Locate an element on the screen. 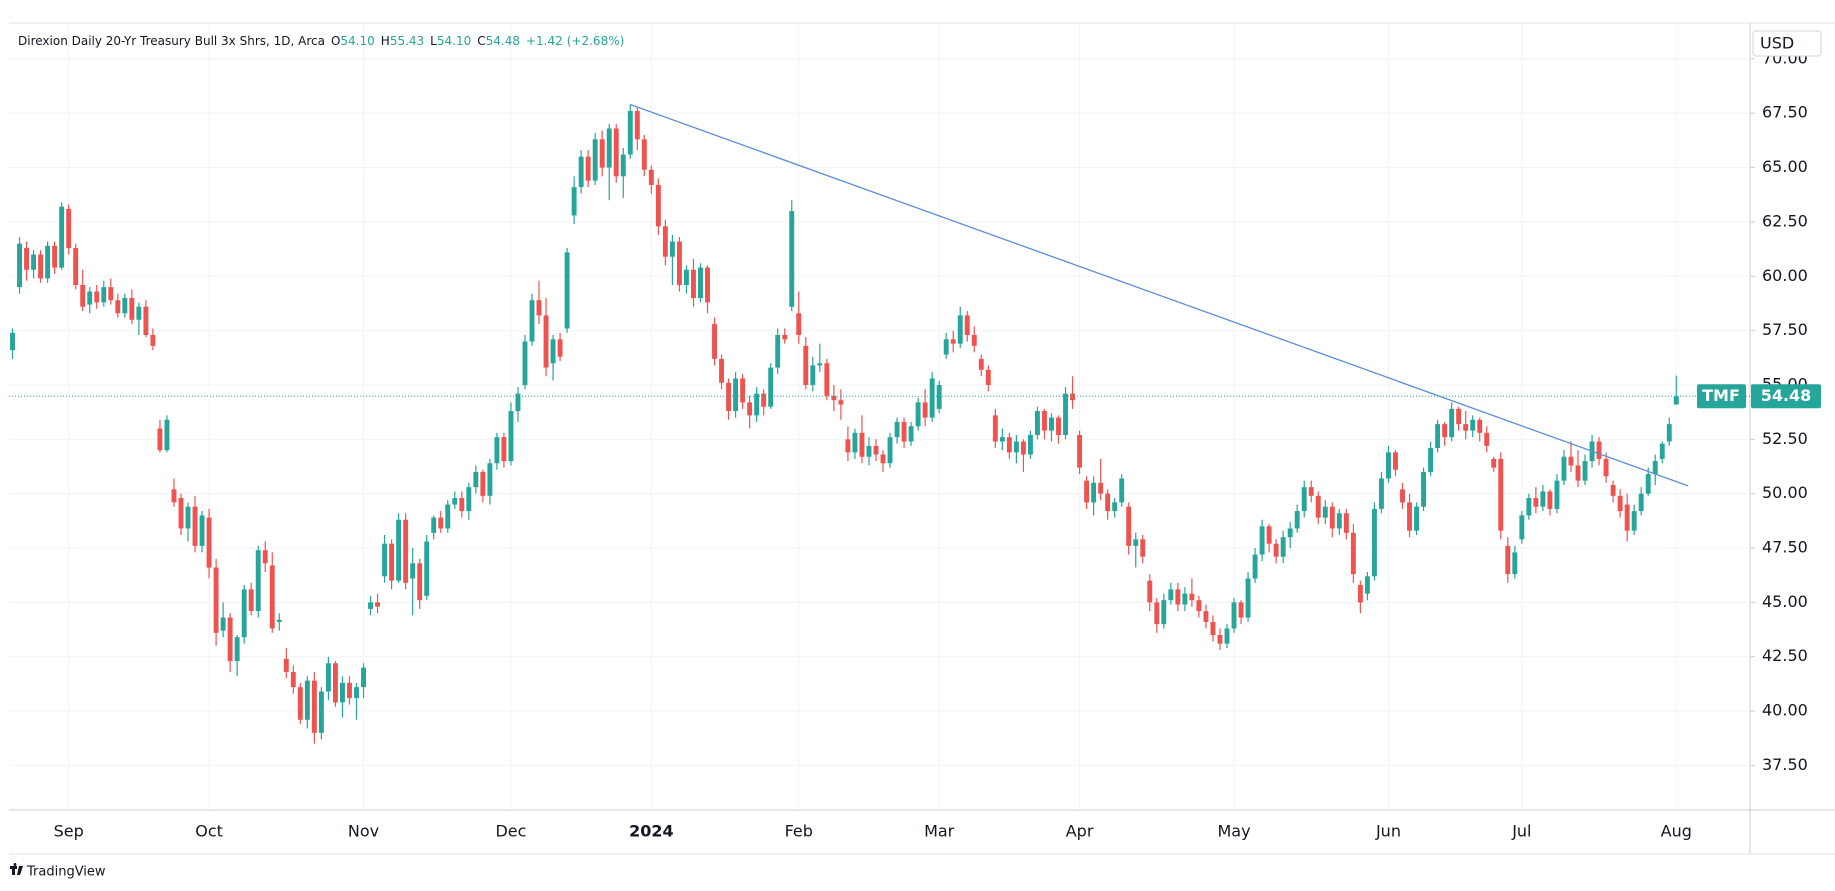 The width and height of the screenshot is (1835, 891). currency-box is located at coordinates (1787, 43).